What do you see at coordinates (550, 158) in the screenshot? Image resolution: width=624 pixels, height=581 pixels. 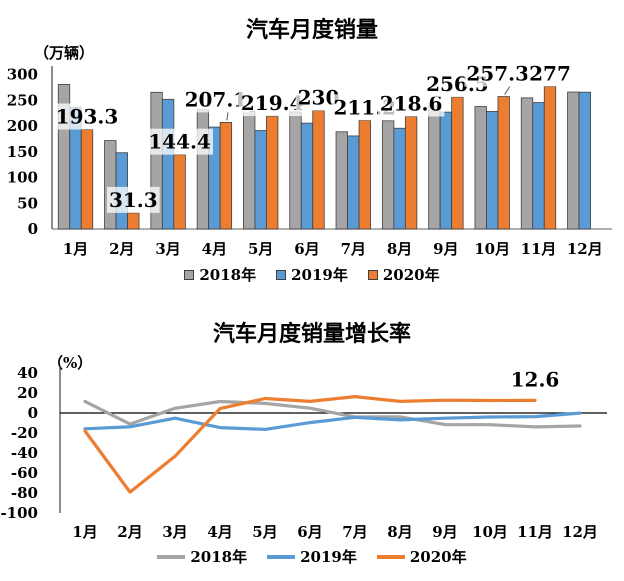 I see `bar-2020年-11月` at bounding box center [550, 158].